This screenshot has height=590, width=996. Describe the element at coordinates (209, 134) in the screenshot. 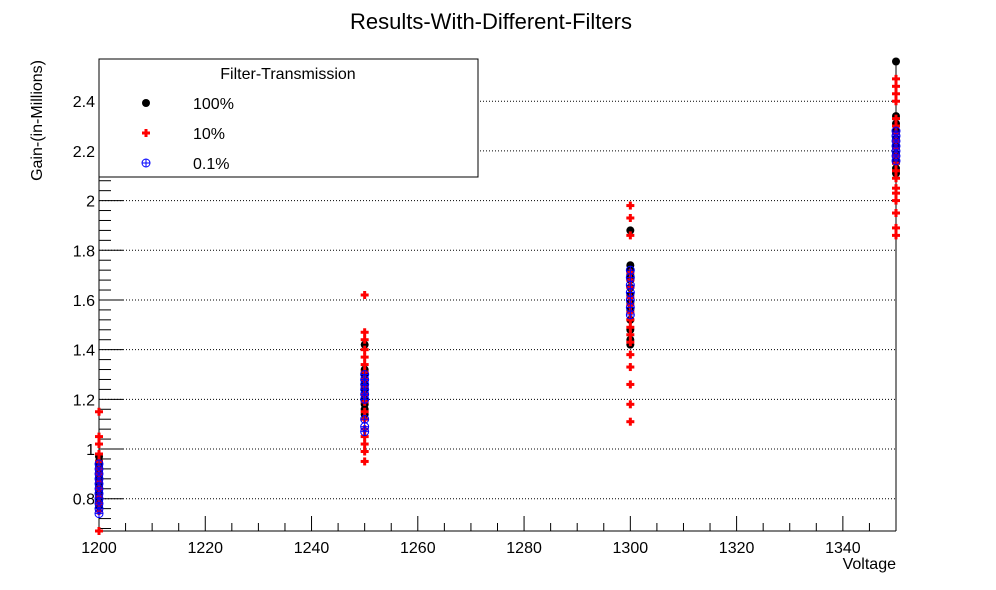

I see `legend-label: 10%` at that location.